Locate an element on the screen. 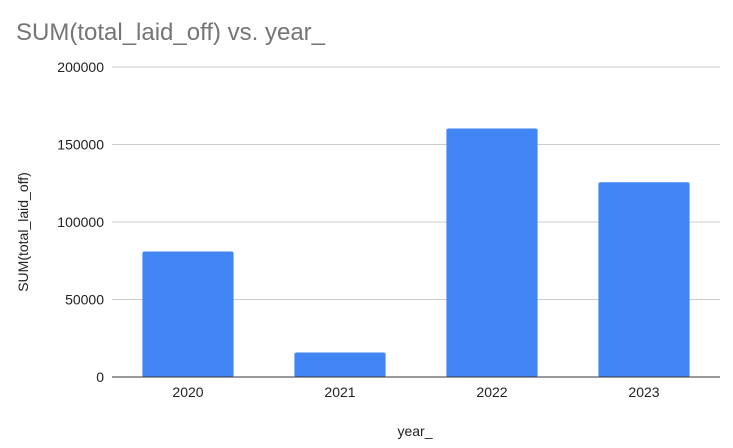 The width and height of the screenshot is (733, 448). bar-2021 is located at coordinates (340, 364).